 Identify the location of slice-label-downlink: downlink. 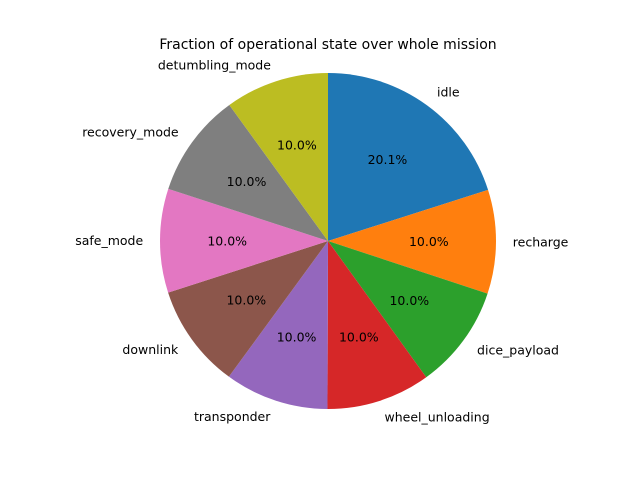
(150, 349).